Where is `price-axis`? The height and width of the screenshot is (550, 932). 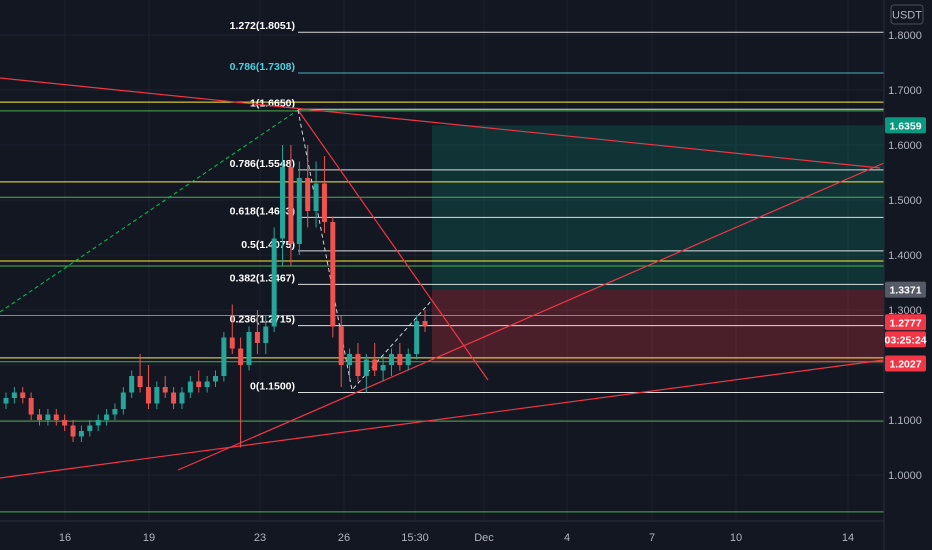
price-axis is located at coordinates (907, 275).